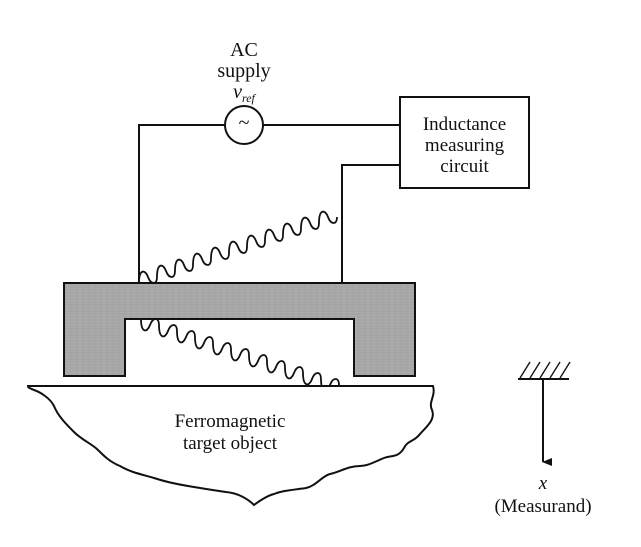 The height and width of the screenshot is (547, 641). What do you see at coordinates (240, 355) in the screenshot?
I see `coil-winding-bottom` at bounding box center [240, 355].